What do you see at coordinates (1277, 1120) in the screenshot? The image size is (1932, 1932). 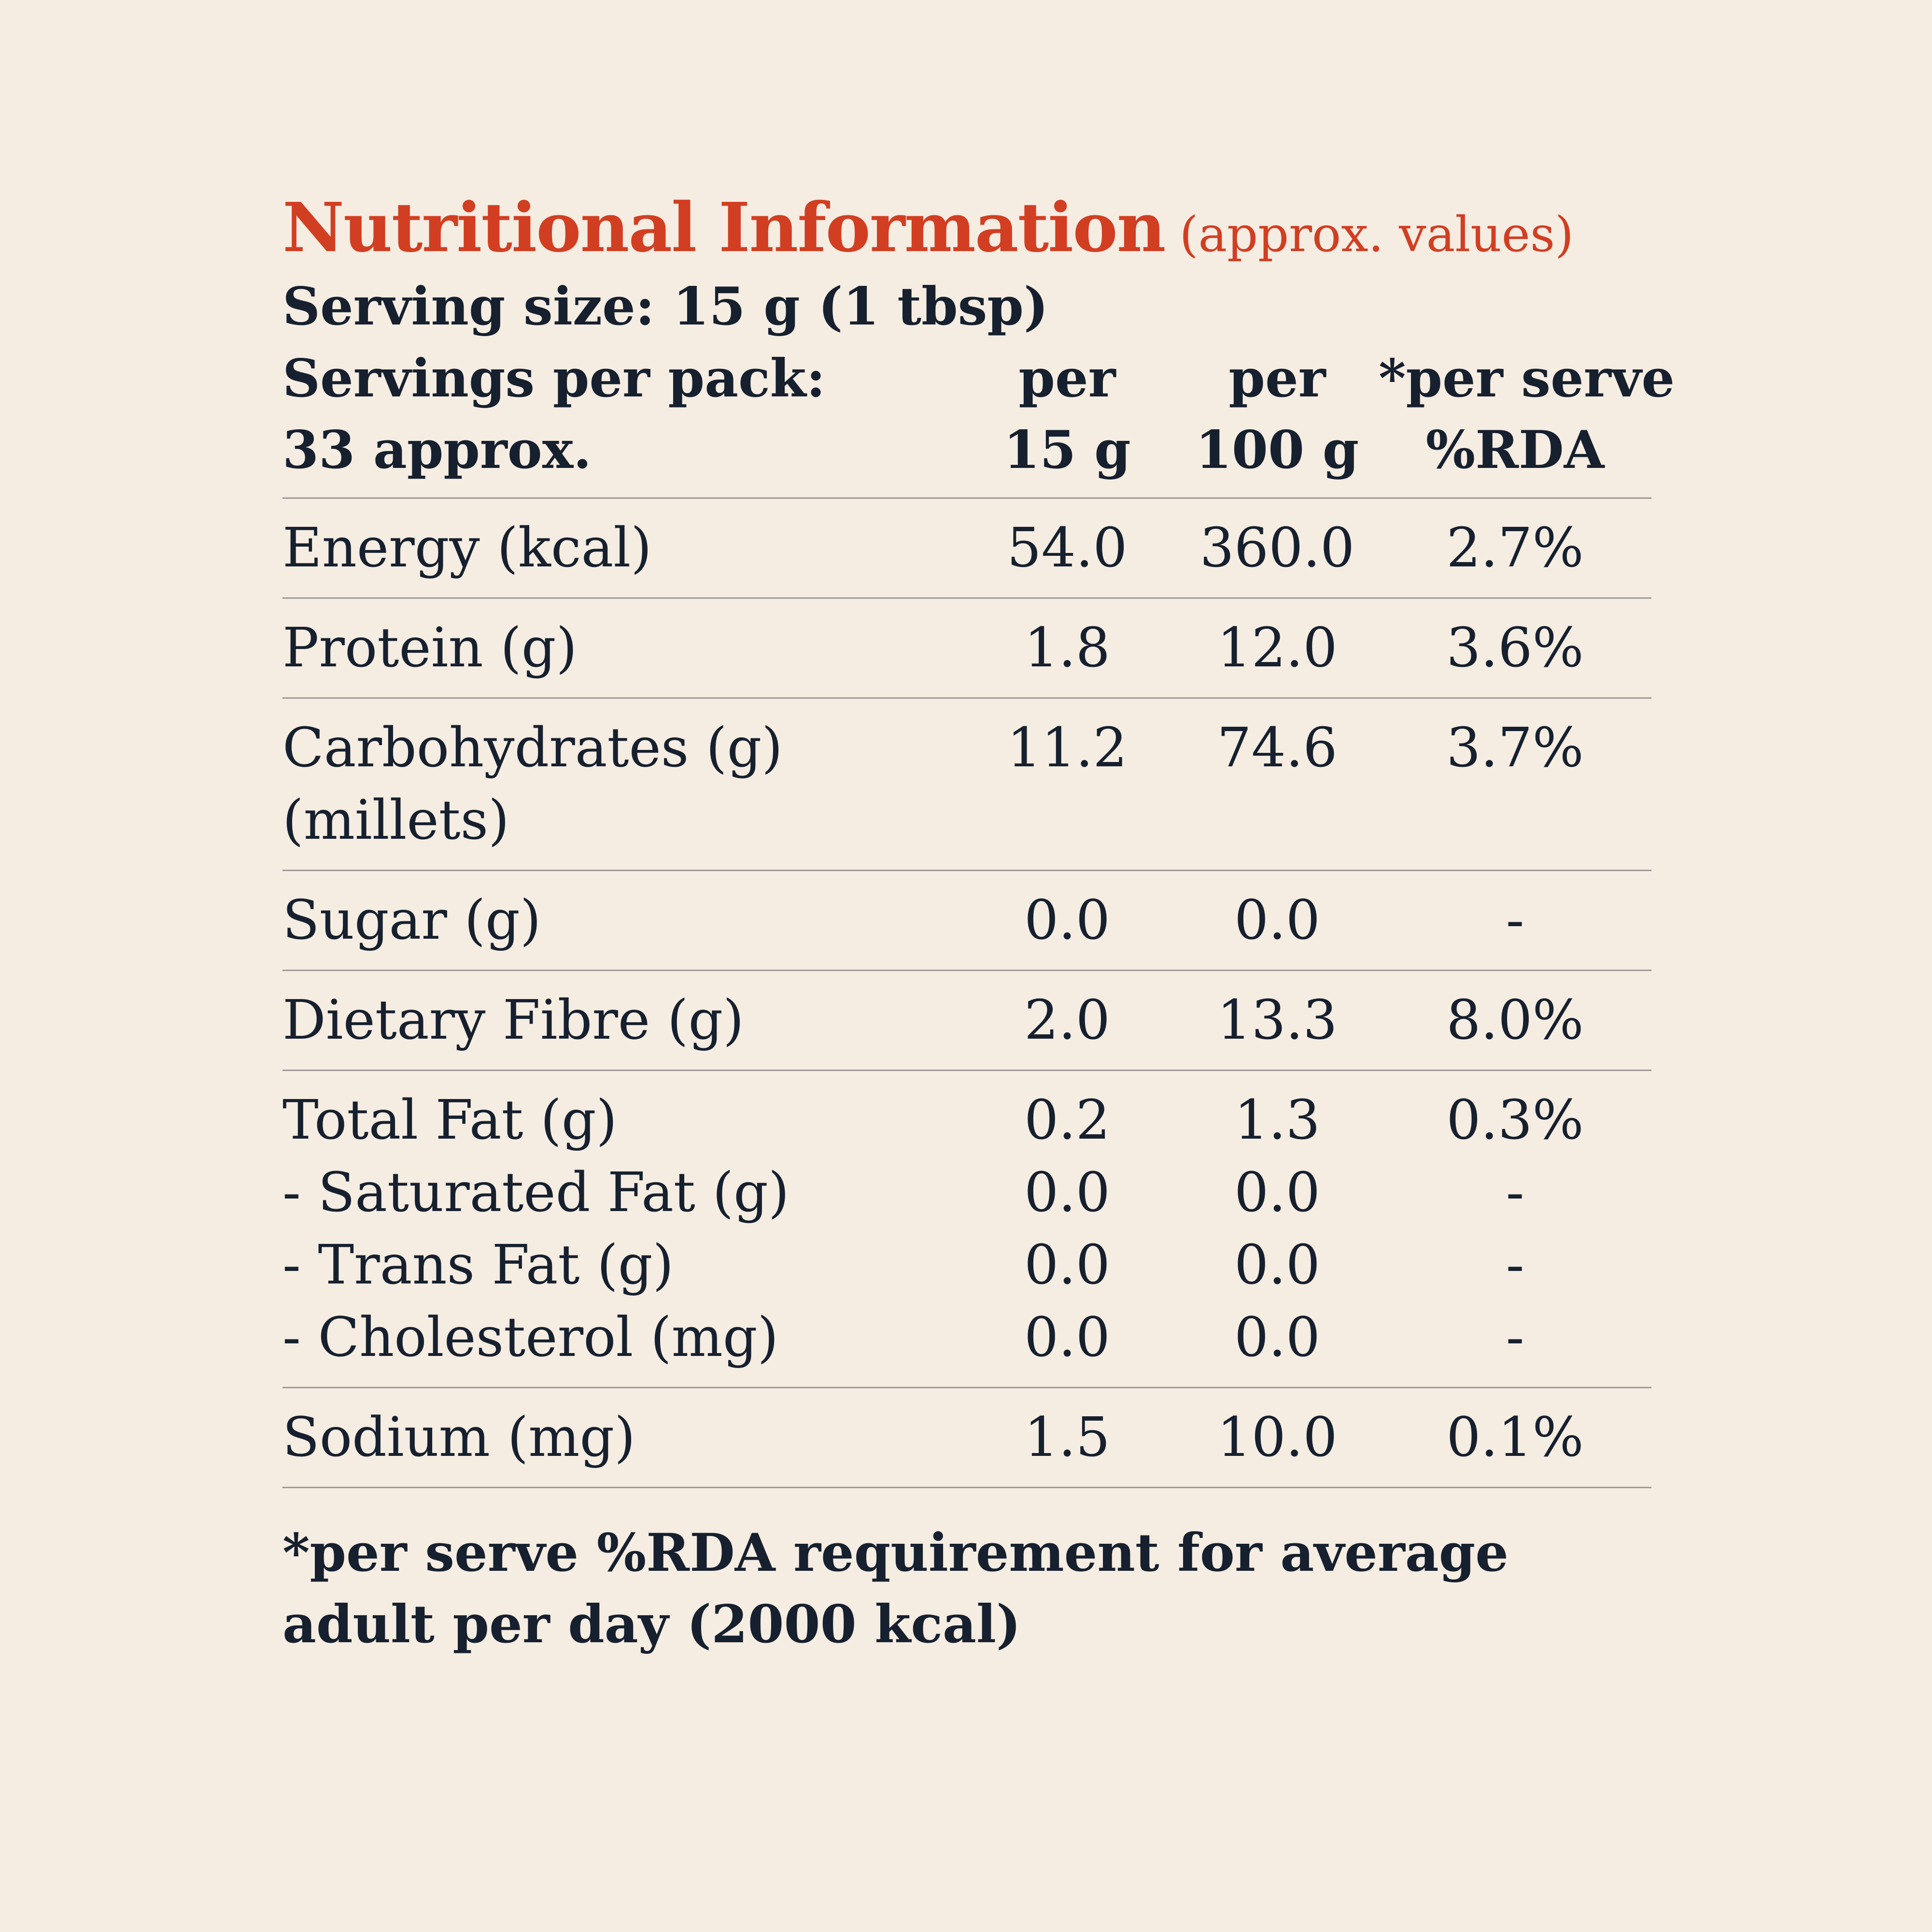 I see `value-per-100g: 1.3` at bounding box center [1277, 1120].